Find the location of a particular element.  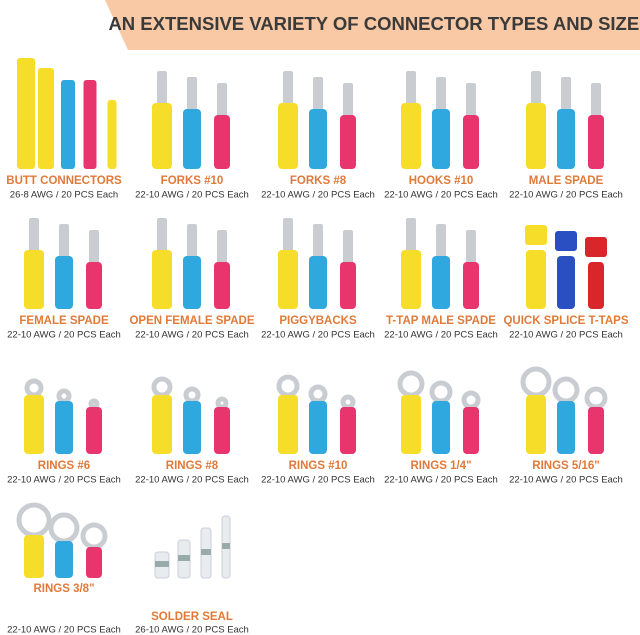

header-banner is located at coordinates (372, 25).